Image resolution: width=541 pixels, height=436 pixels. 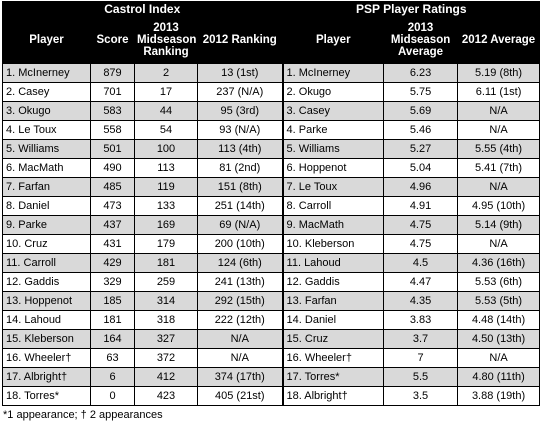 I want to click on psp-player-cell: 12. Gaddis, so click(x=333, y=282).